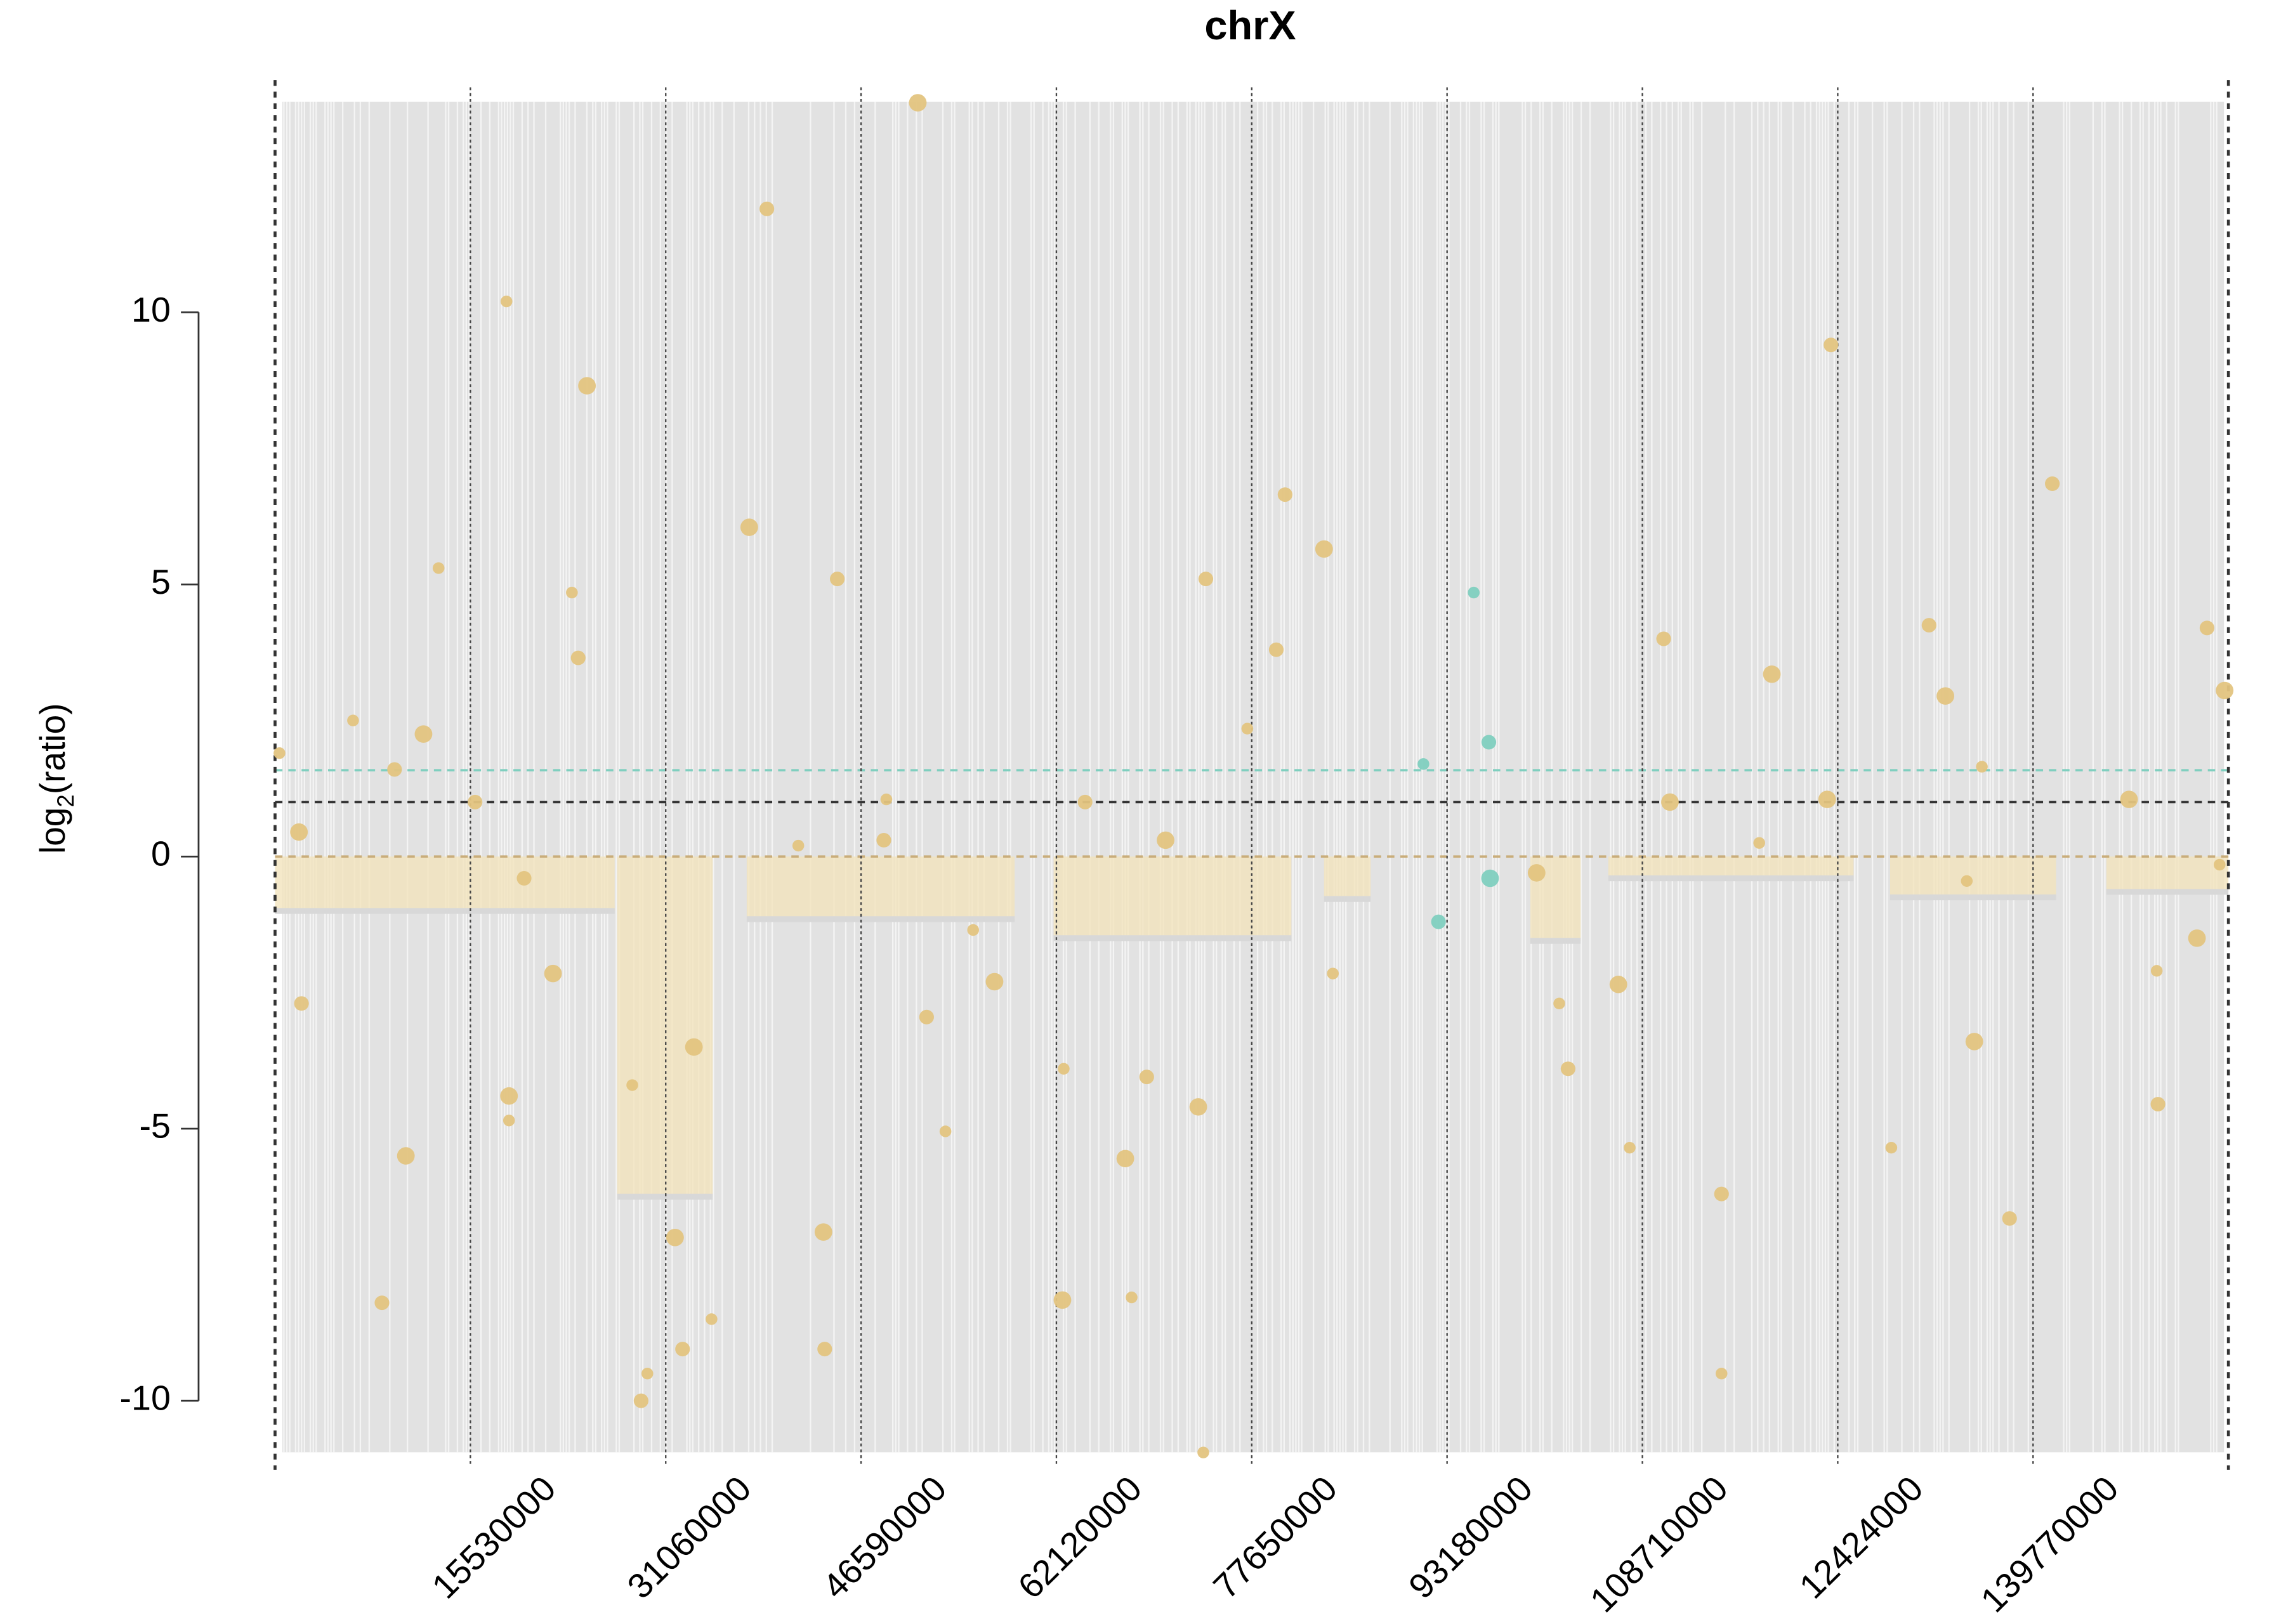 This screenshot has width=2274, height=1624. What do you see at coordinates (2049, 1545) in the screenshot?
I see `x-tick-label: 139770000` at bounding box center [2049, 1545].